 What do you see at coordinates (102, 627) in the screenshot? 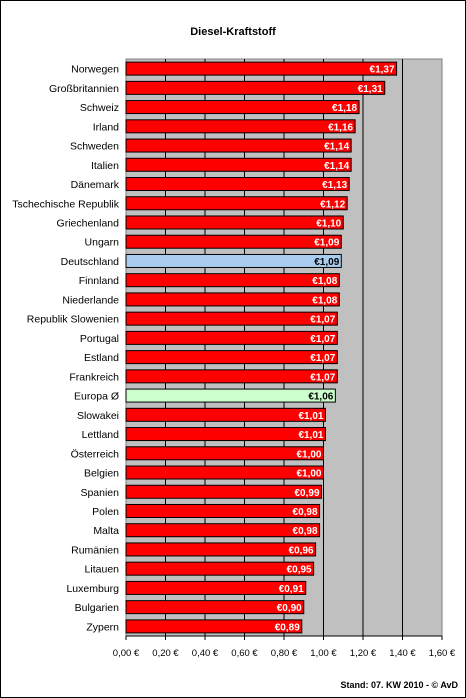
I see `category-label: Zypern` at bounding box center [102, 627].